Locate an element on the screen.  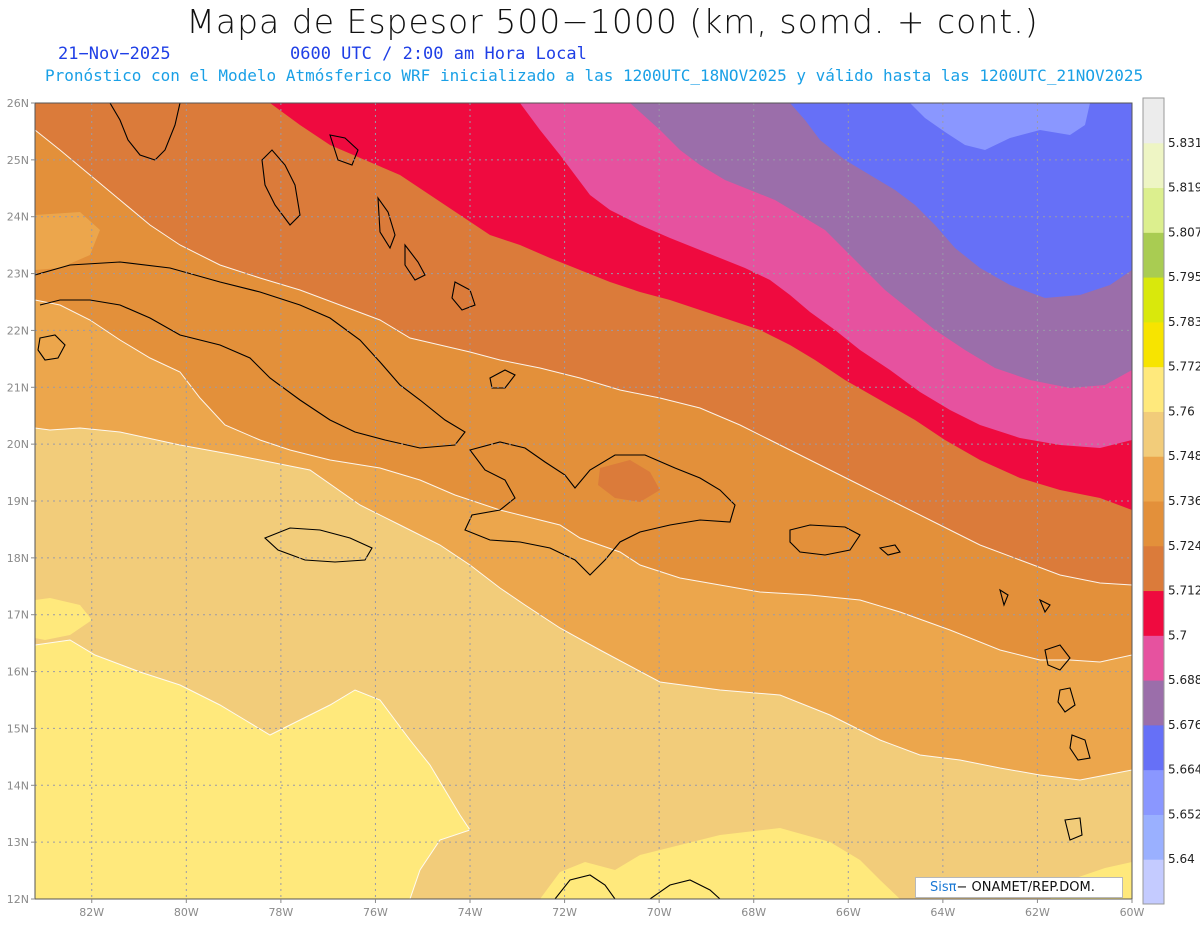
lat-label: 26N is located at coordinates (18, 103).